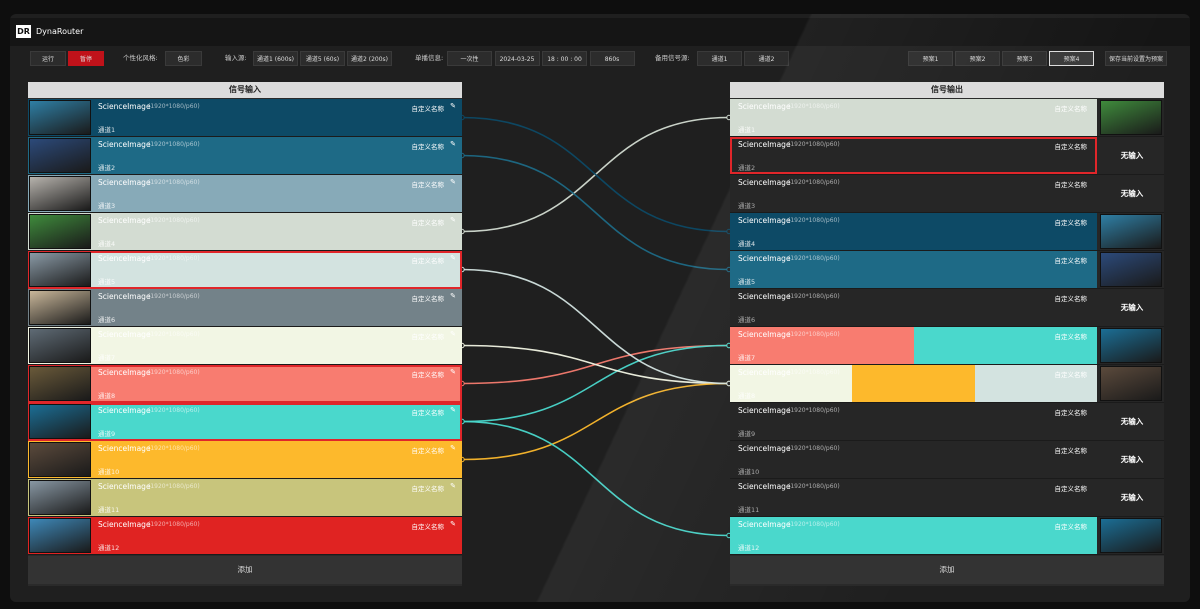  I want to click on pause-button: 暂停, so click(86, 58).